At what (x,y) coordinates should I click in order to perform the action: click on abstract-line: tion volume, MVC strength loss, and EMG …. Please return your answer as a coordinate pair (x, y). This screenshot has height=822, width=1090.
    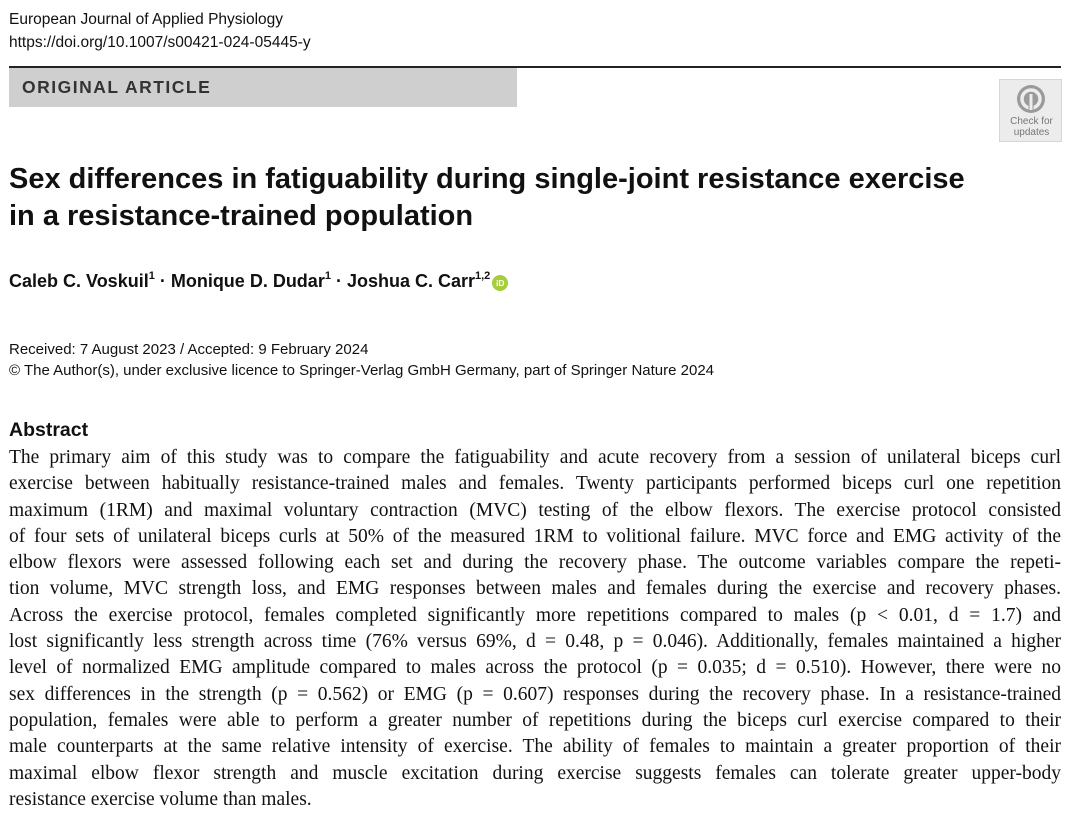
    Looking at the image, I should click on (535, 589).